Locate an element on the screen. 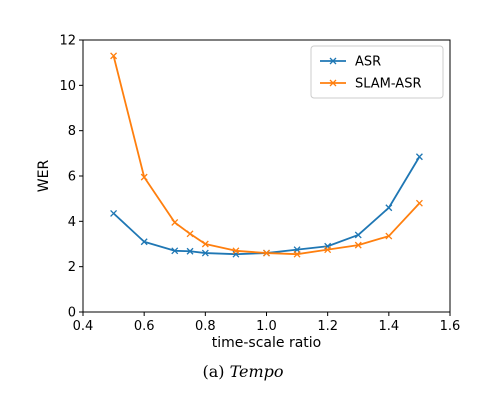 The width and height of the screenshot is (486, 412). legend-item: SLAM-ASR is located at coordinates (371, 84).